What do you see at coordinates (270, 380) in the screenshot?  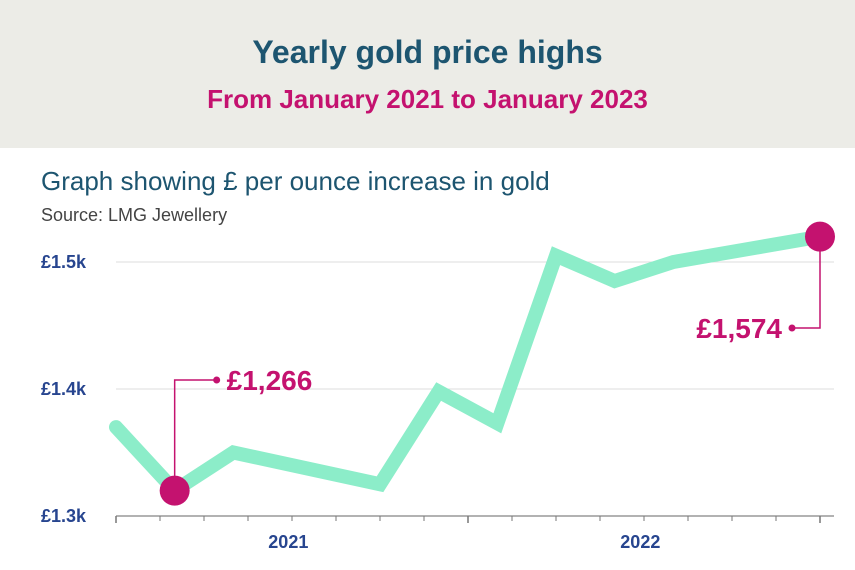 I see `low-price-callout: £1,266` at bounding box center [270, 380].